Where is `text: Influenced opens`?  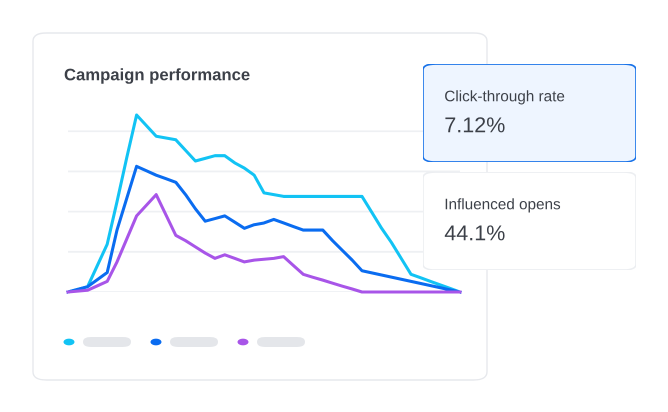
text: Influenced opens is located at coordinates (503, 205).